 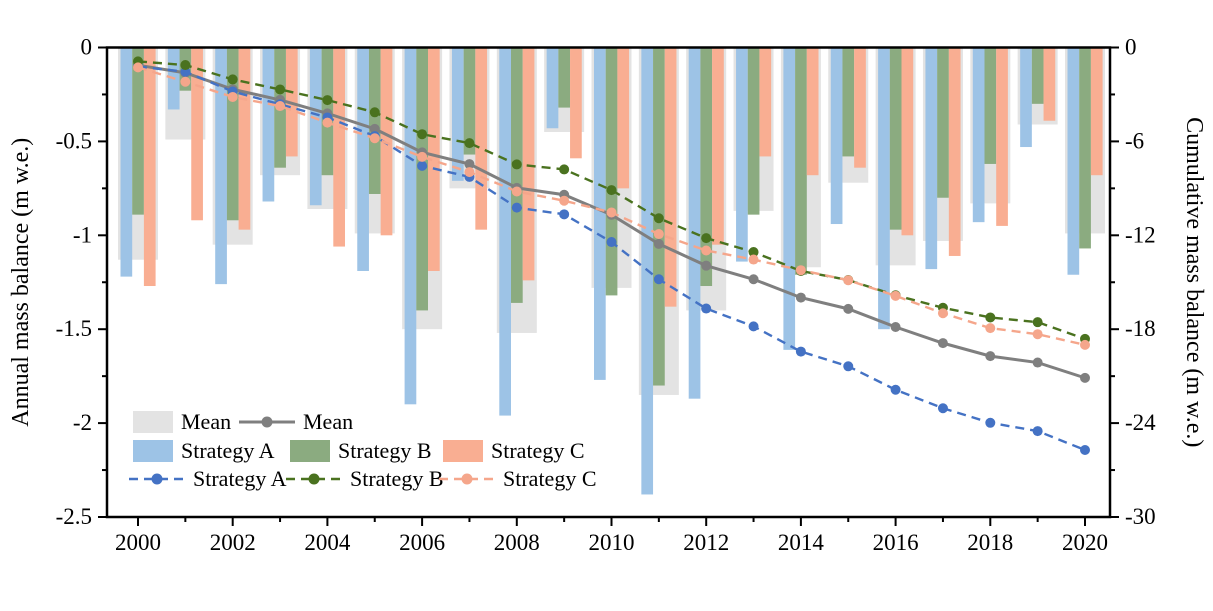 What do you see at coordinates (422, 156) in the screenshot?
I see `marker-strategy-c-2006` at bounding box center [422, 156].